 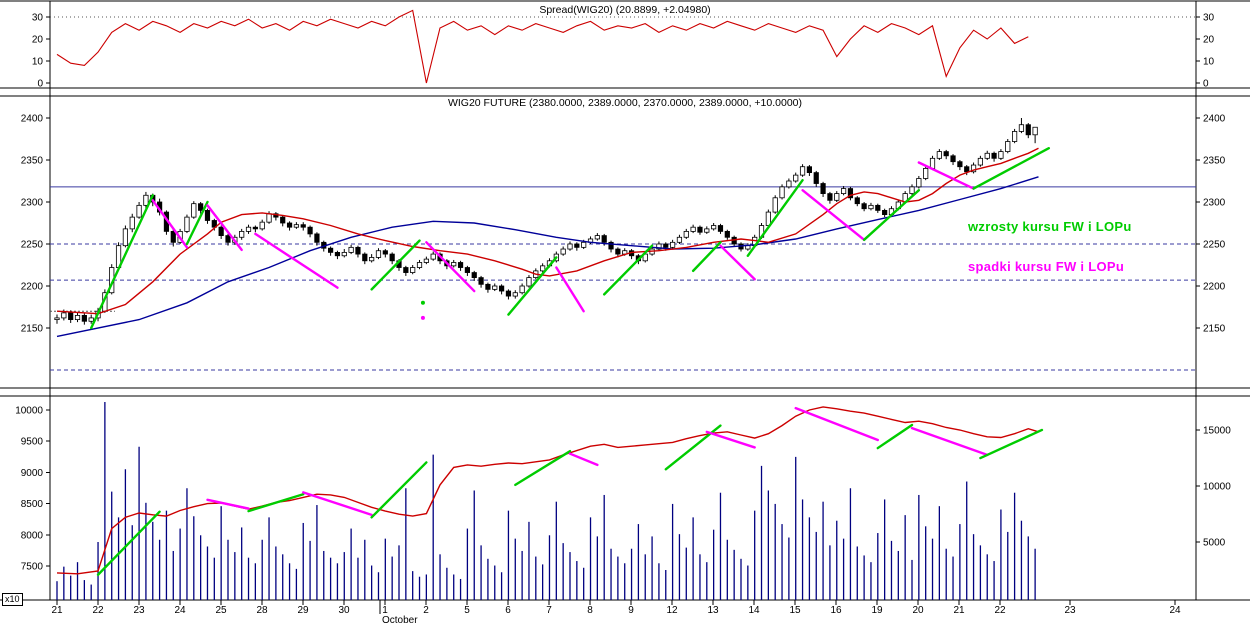 What do you see at coordinates (1206, 84) in the screenshot?
I see `y-tick-label: 0` at bounding box center [1206, 84].